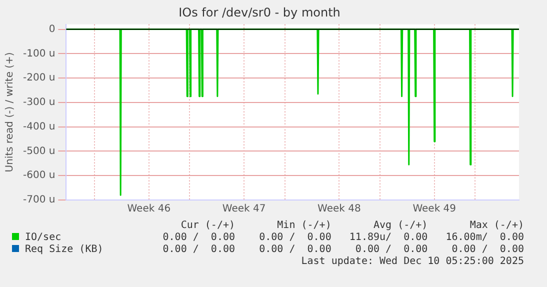  Describe the element at coordinates (352, 226) in the screenshot. I see `text: Cur (-/+) Min (-/+) Avg (-/+) Max (-/+)` at that location.